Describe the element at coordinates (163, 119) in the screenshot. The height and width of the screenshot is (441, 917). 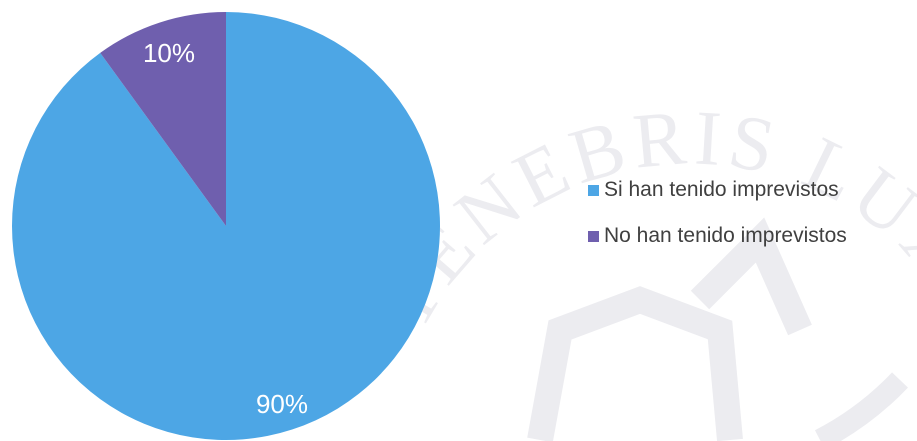
I see `pie-slice-no` at that location.